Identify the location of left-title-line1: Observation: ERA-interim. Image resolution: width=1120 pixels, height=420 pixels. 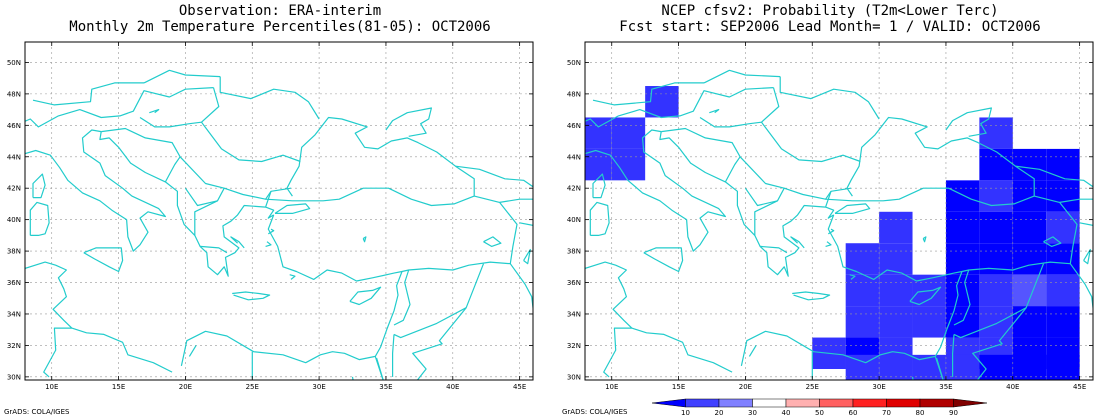
(280, 11).